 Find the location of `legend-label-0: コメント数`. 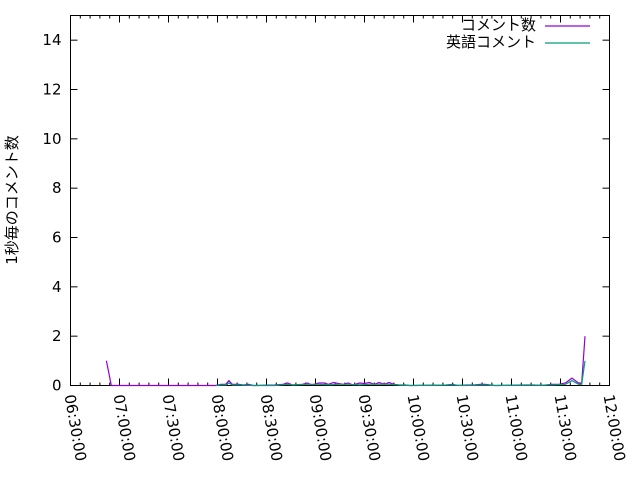

legend-label-0: コメント数 is located at coordinates (498, 25).